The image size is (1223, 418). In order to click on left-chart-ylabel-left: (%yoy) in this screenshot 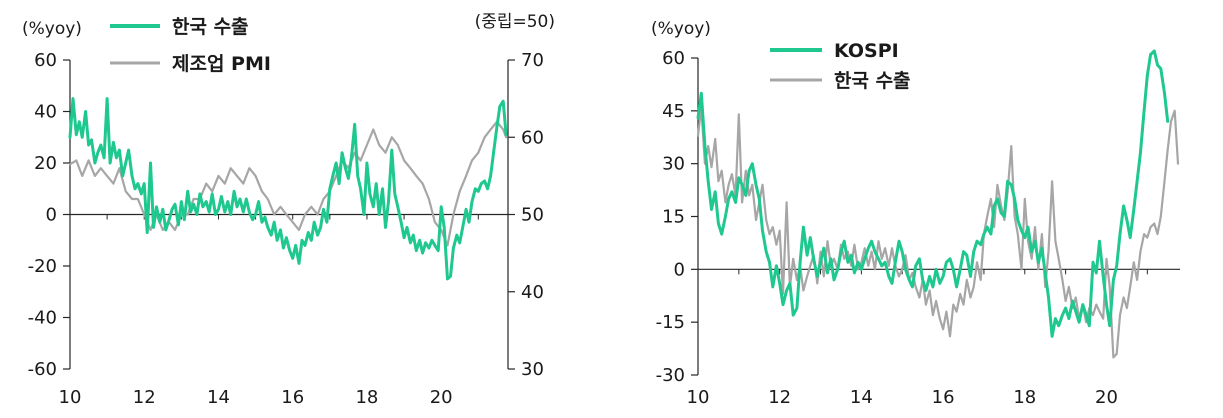, I will do `click(52, 29)`.